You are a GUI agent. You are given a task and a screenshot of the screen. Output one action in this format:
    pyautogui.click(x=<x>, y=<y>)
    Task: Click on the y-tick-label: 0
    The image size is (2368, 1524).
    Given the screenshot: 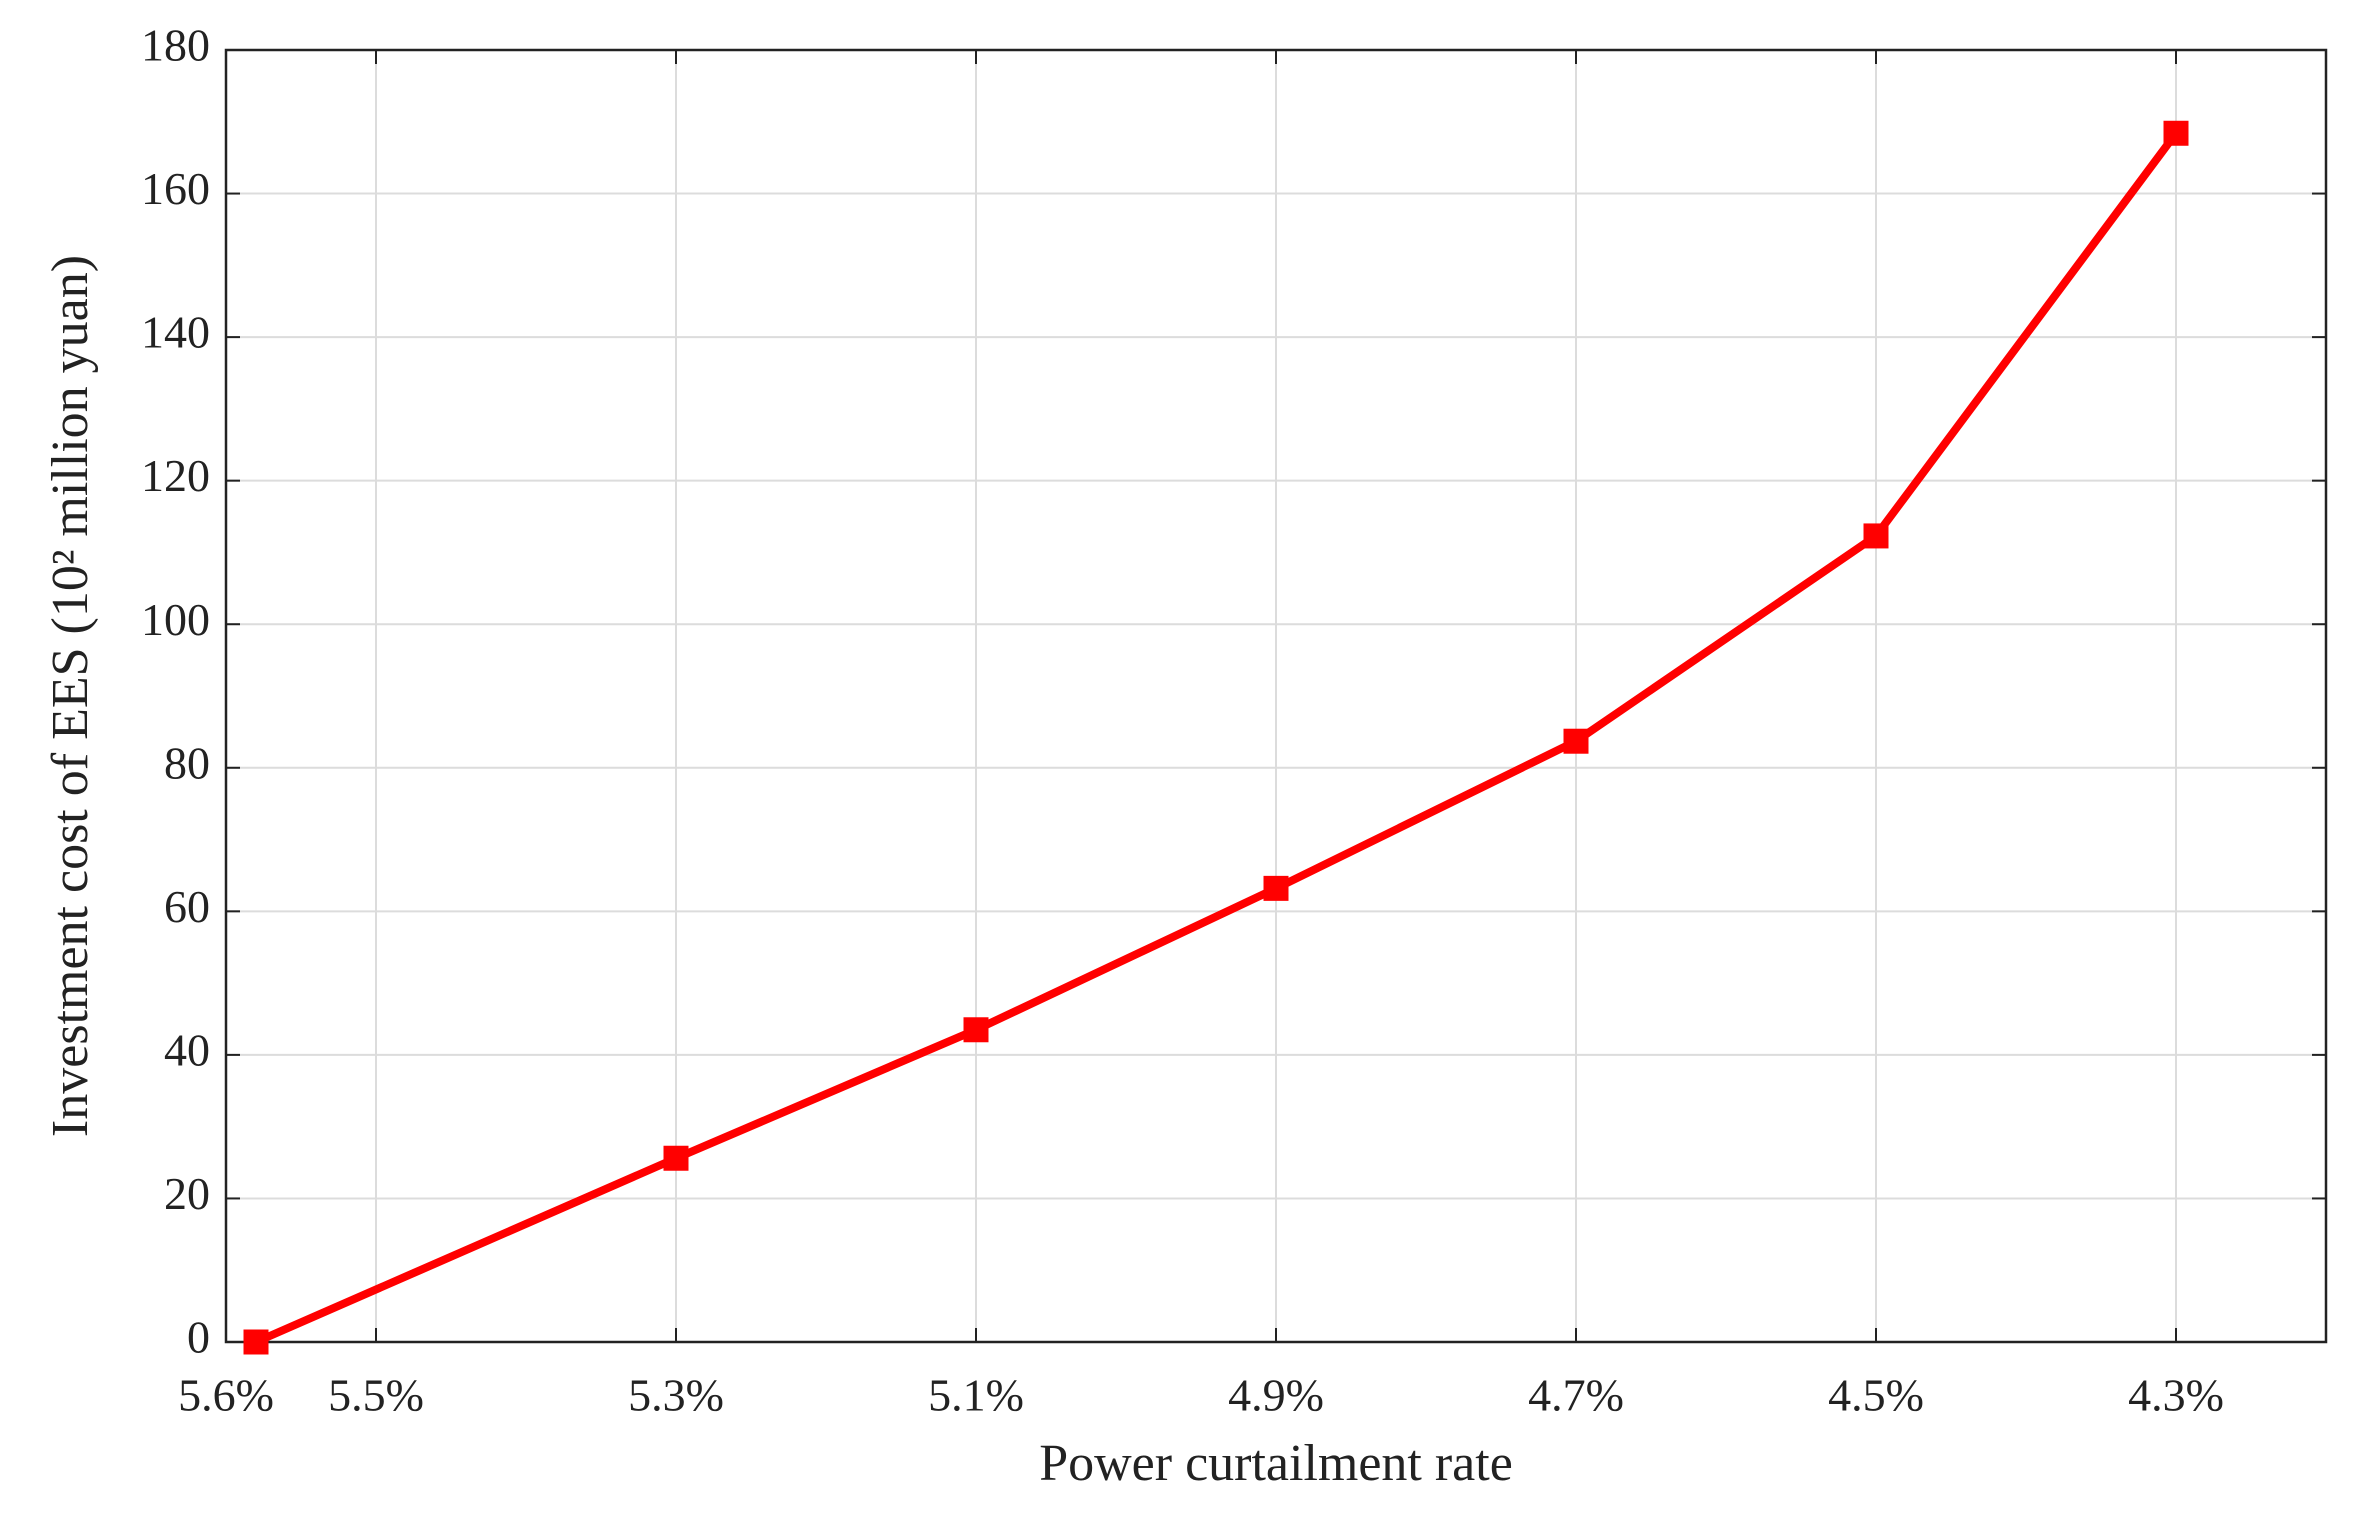 What is the action you would take?
    pyautogui.click(x=198, y=1337)
    